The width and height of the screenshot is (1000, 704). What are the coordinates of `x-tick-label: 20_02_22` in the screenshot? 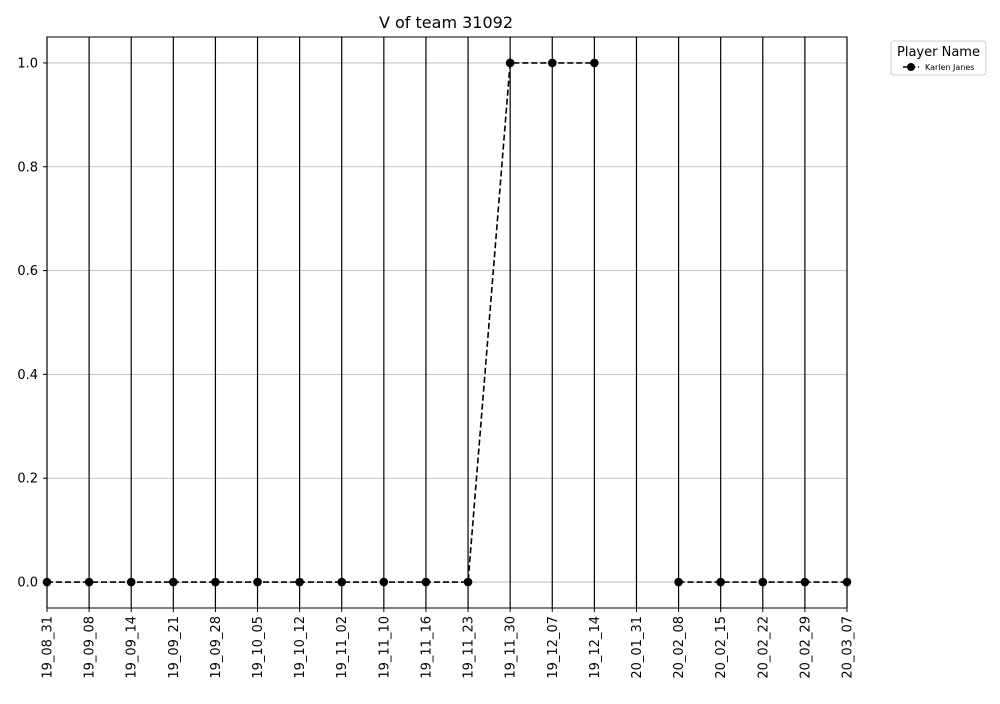 It's located at (763, 647).